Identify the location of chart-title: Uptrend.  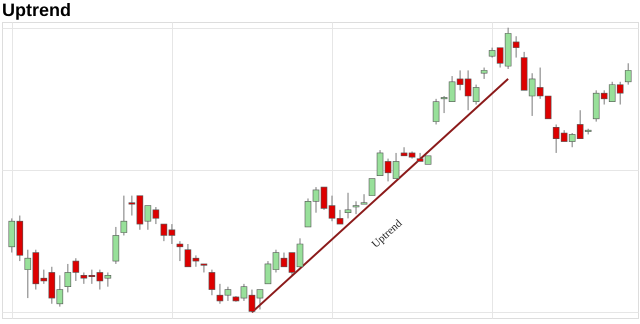
(36, 10).